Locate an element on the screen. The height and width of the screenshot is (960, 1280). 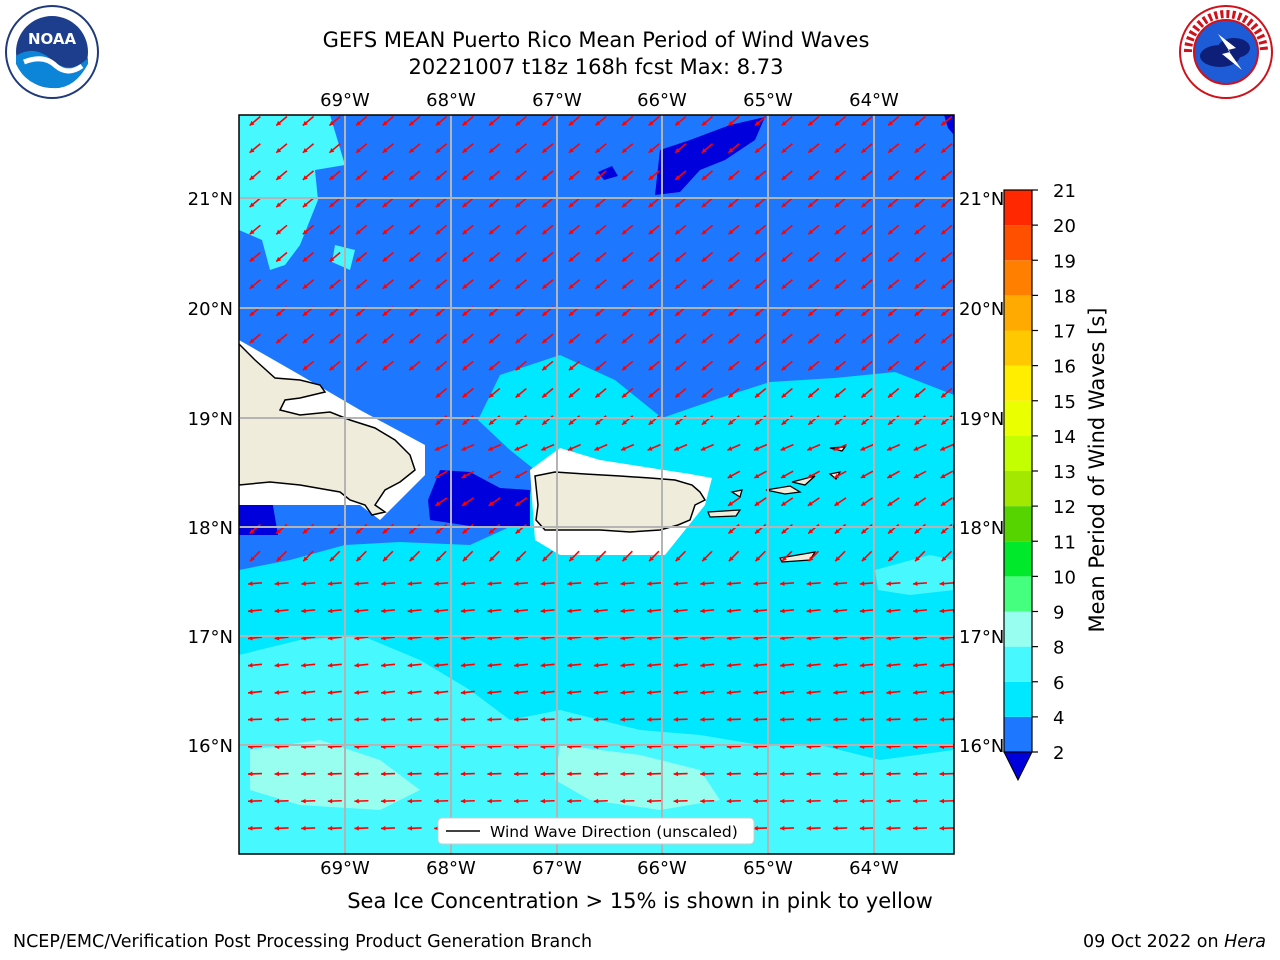
colorbar-extend-triangle is located at coordinates (1018, 766).